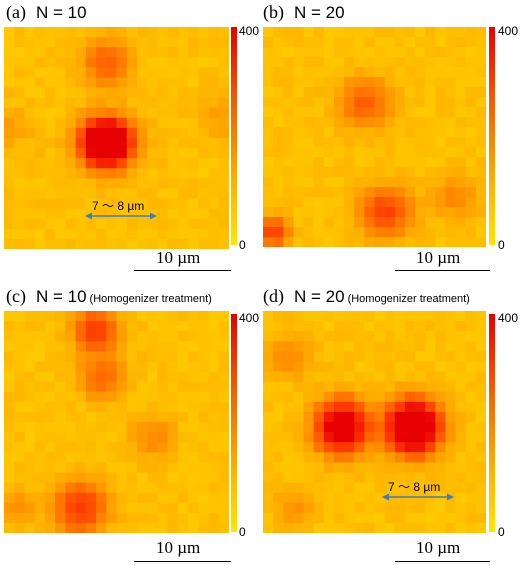 The width and height of the screenshot is (524, 565). I want to click on panel-title: (c) N = 10 (Homogenizer treatment), so click(109, 296).